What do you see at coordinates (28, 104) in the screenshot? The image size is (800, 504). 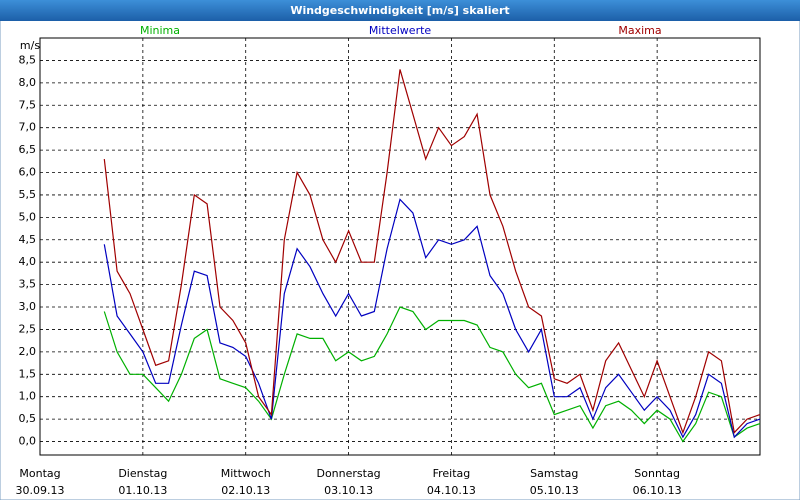 I see `y-tick-label: 7,5` at bounding box center [28, 104].